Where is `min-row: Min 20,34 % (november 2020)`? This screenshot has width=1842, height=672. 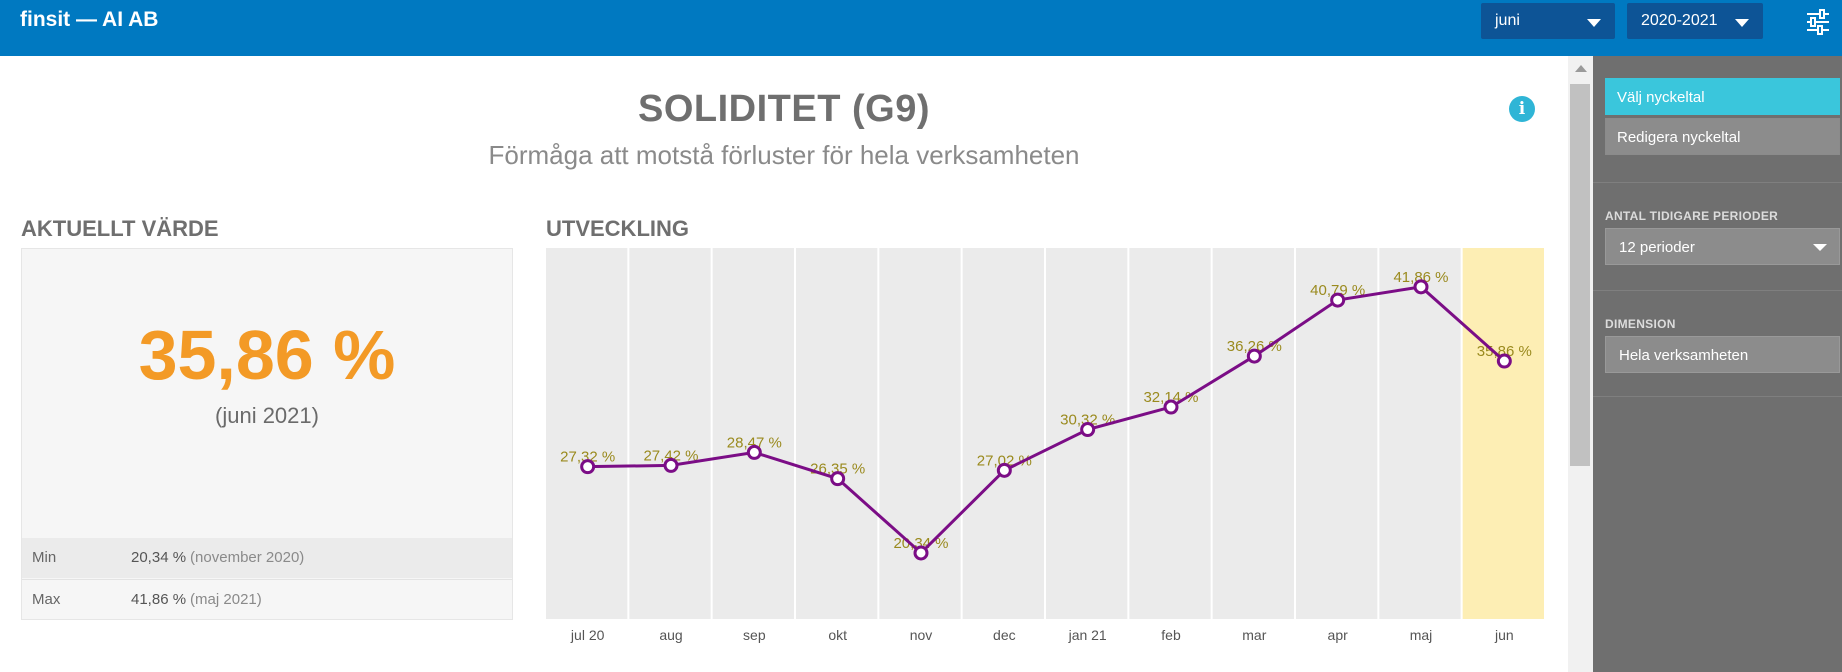
min-row: Min 20,34 % (november 2020) is located at coordinates (267, 558).